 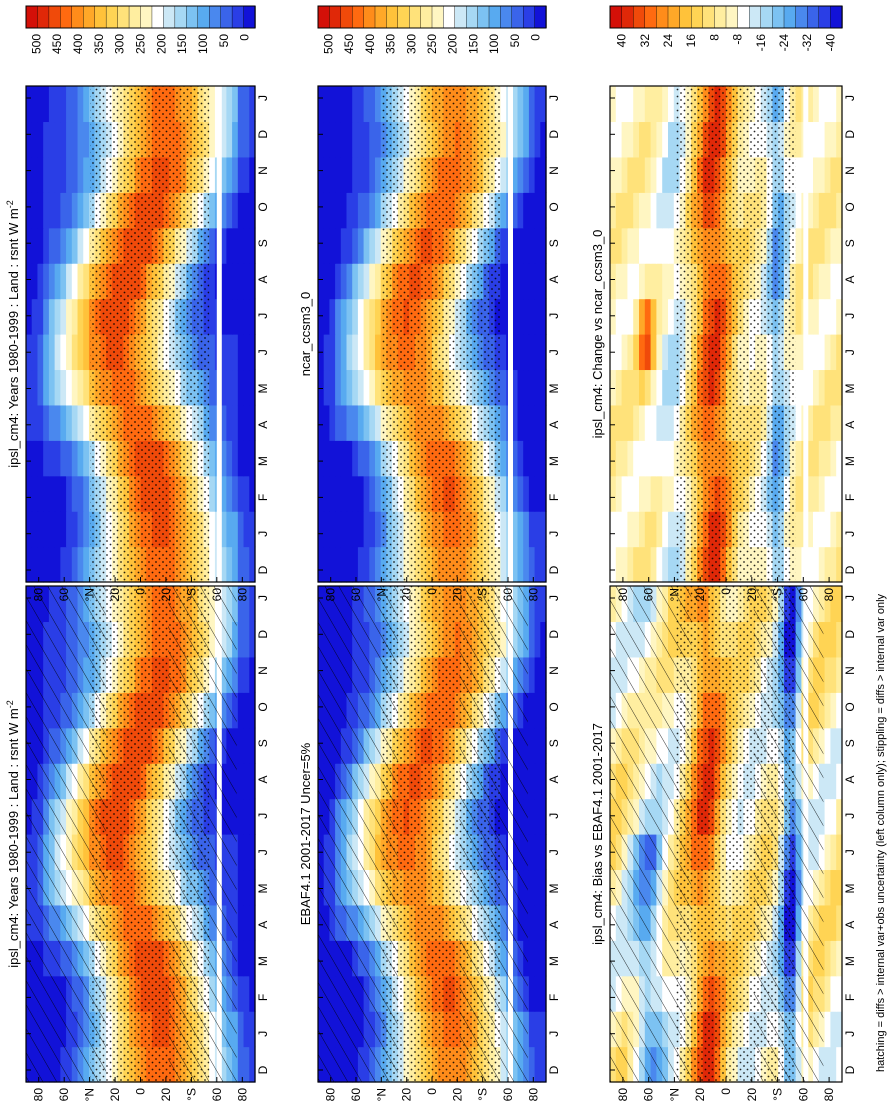 What do you see at coordinates (554, 779) in the screenshot?
I see `month-tick-label: A` at bounding box center [554, 779].